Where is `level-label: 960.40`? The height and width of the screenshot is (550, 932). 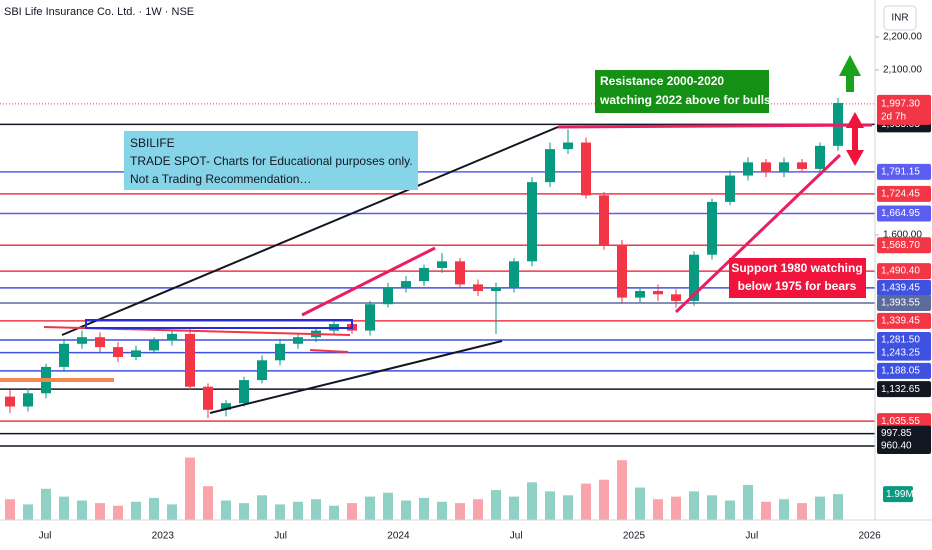
level-label: 960.40 is located at coordinates (896, 446).